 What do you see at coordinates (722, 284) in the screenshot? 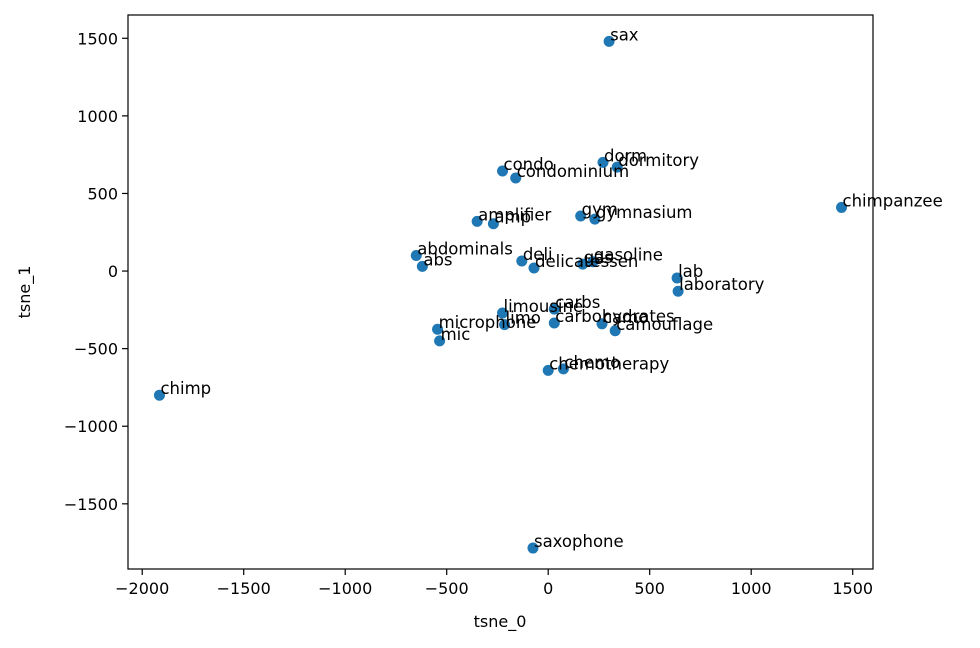
I see `point-label: laboratory` at bounding box center [722, 284].